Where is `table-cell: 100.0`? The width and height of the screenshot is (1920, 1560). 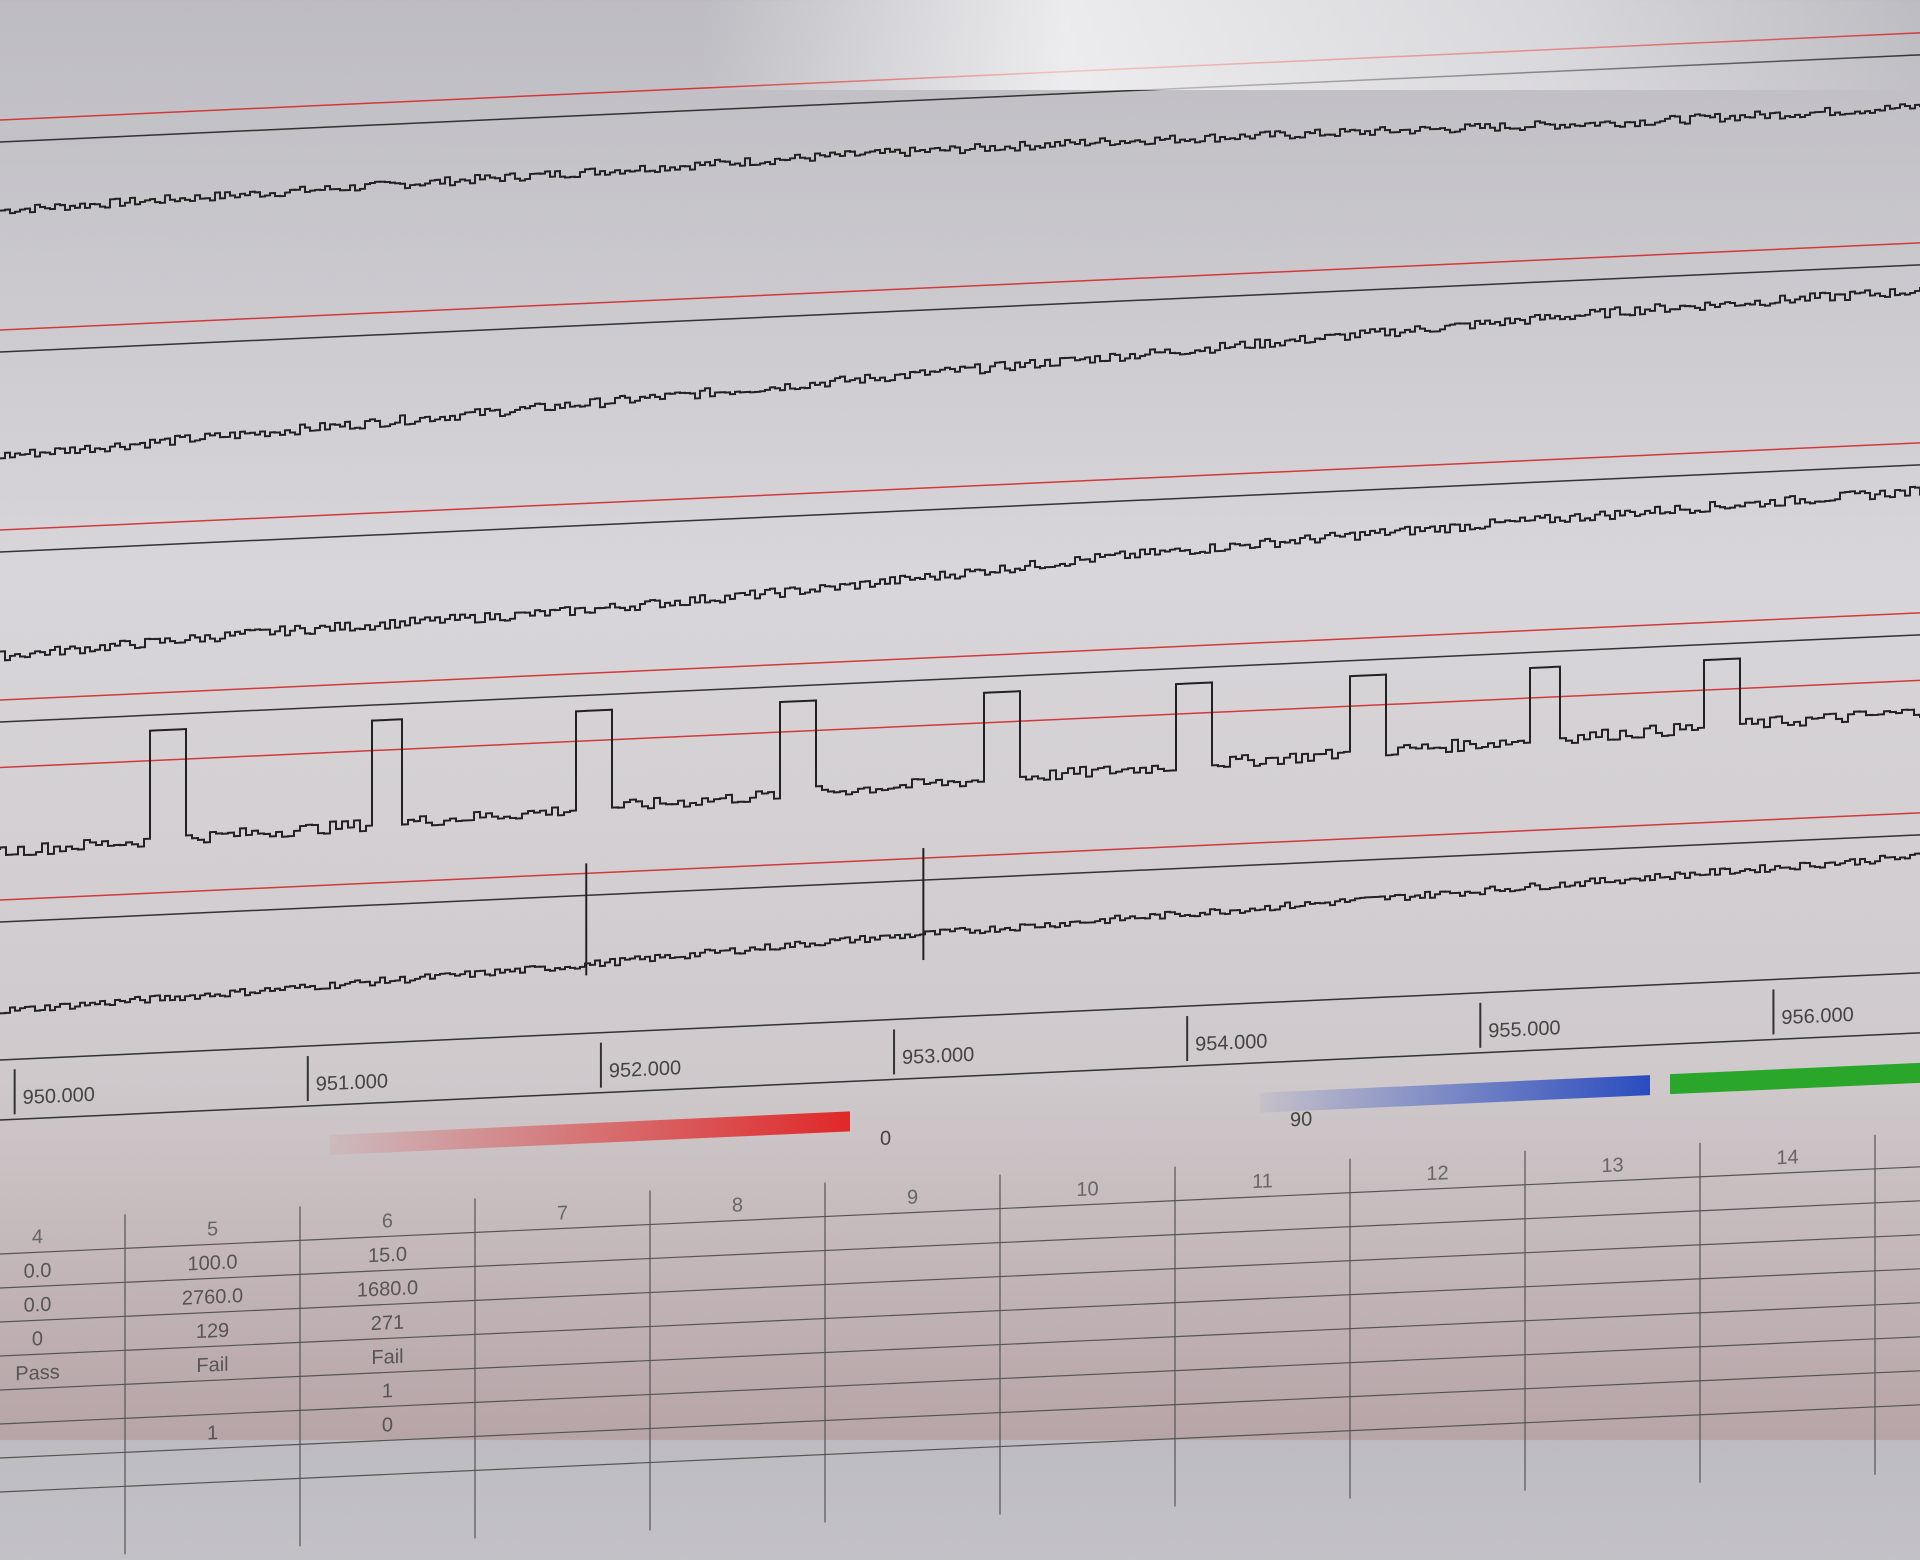
table-cell: 100.0 is located at coordinates (212, 1263).